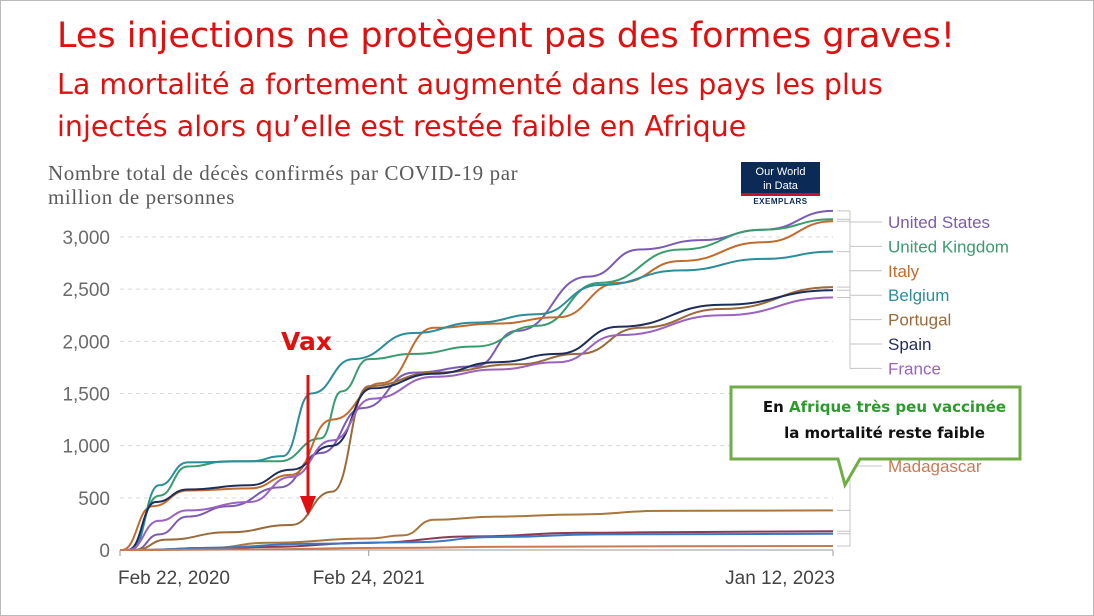  I want to click on y-axis: 0 500 1,000 1,500 2,000 2,500 3,000, so click(86, 395).